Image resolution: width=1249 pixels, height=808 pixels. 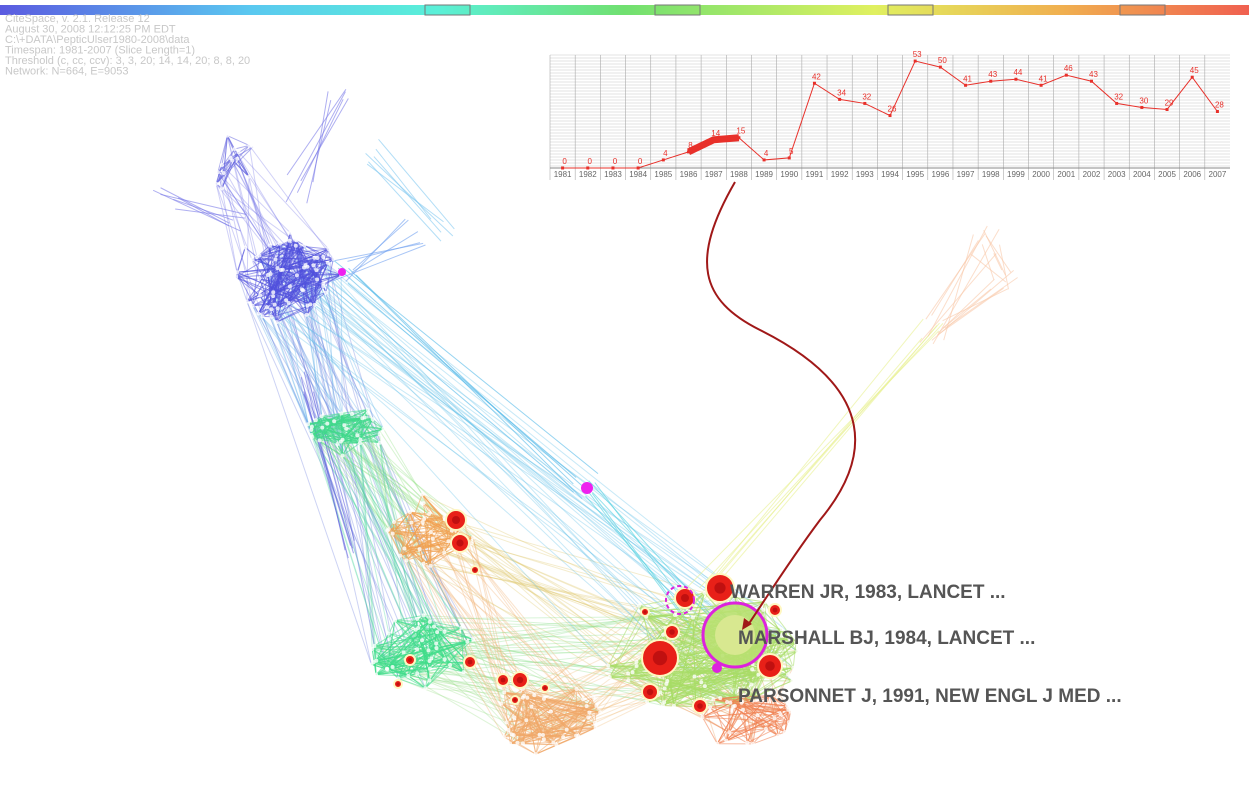 I want to click on value-label: 26, so click(x=892, y=109).